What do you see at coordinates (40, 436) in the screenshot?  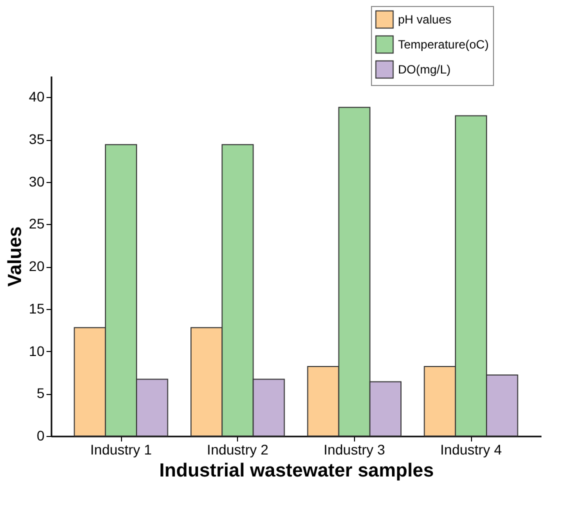 I see `y-tick-label: 0` at bounding box center [40, 436].